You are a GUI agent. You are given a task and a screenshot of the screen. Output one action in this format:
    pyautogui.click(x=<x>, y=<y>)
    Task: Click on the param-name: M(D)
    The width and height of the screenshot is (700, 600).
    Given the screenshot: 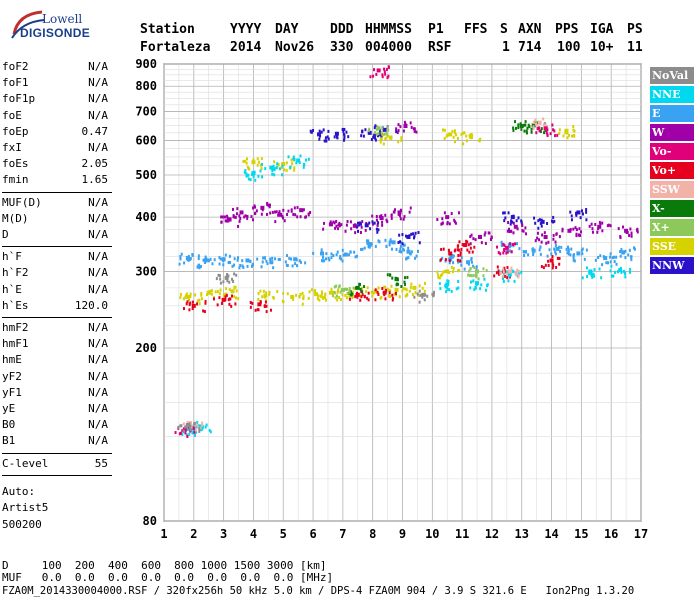 What is the action you would take?
    pyautogui.click(x=15, y=218)
    